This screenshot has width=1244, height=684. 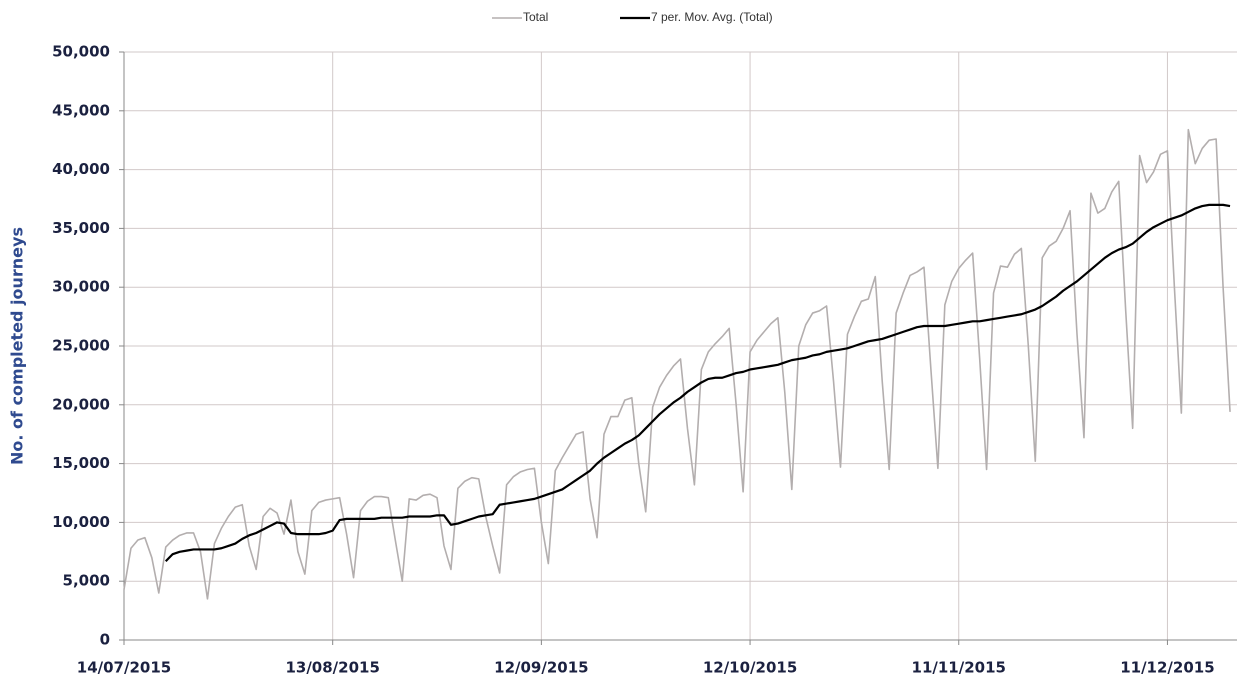 I want to click on y-tick-label: 30,000, so click(x=81, y=287).